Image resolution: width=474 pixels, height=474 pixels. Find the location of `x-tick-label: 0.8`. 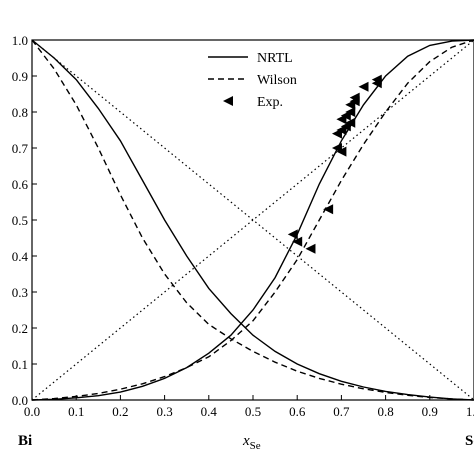

x-tick-label: 0.8 is located at coordinates (385, 411).